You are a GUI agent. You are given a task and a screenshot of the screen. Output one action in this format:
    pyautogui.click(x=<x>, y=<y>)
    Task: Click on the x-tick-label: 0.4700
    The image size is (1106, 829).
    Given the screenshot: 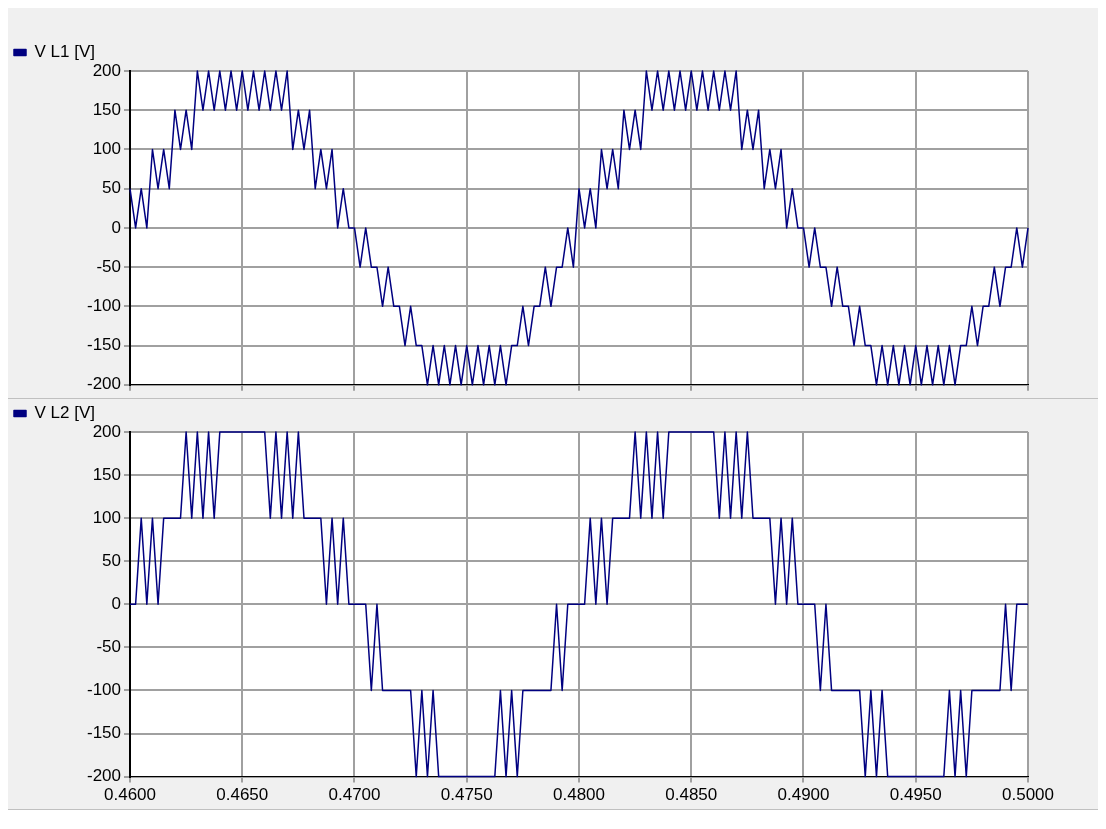 What is the action you would take?
    pyautogui.click(x=354, y=795)
    